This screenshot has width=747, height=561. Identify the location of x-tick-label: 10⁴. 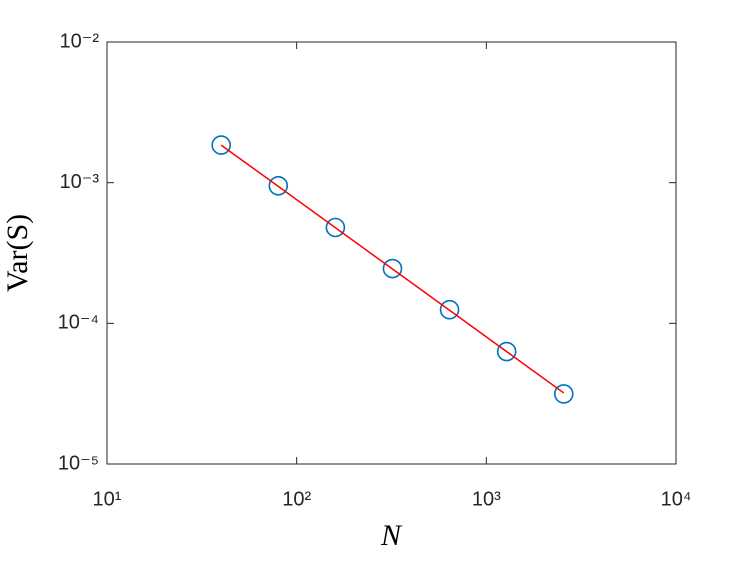
(676, 499).